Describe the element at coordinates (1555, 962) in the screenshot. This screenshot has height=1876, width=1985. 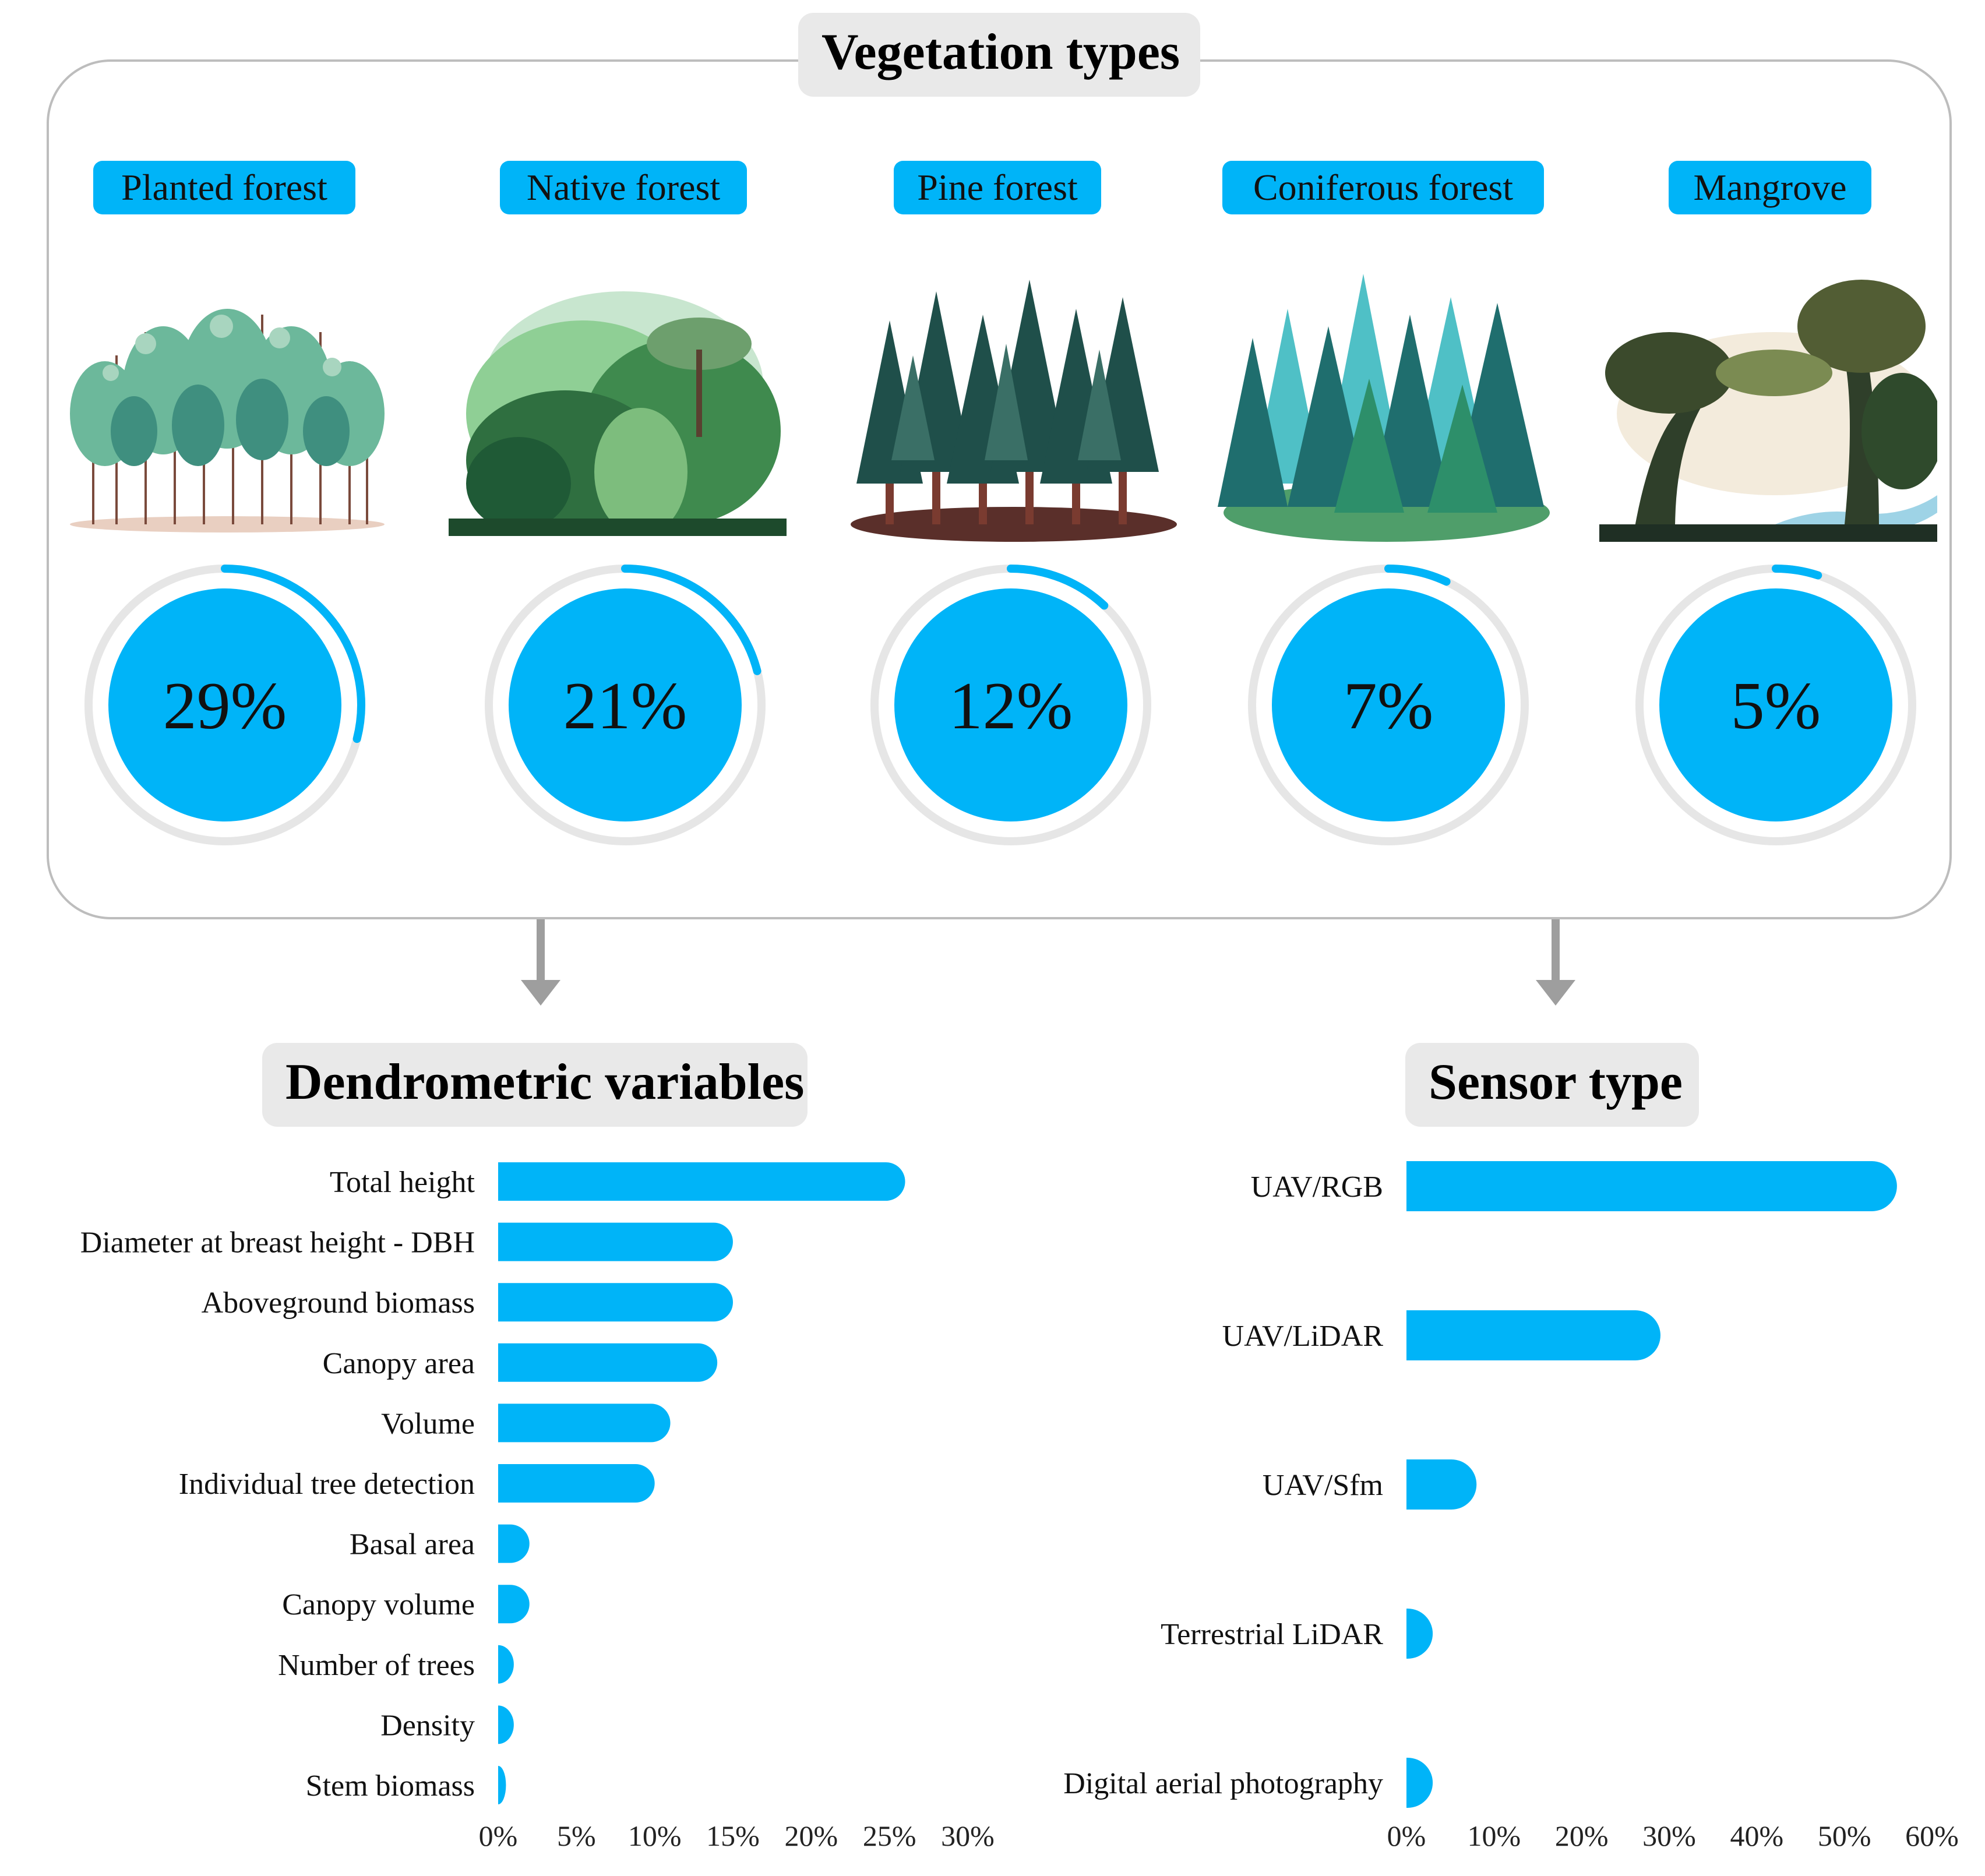
I see `arrow-to-sensor` at that location.